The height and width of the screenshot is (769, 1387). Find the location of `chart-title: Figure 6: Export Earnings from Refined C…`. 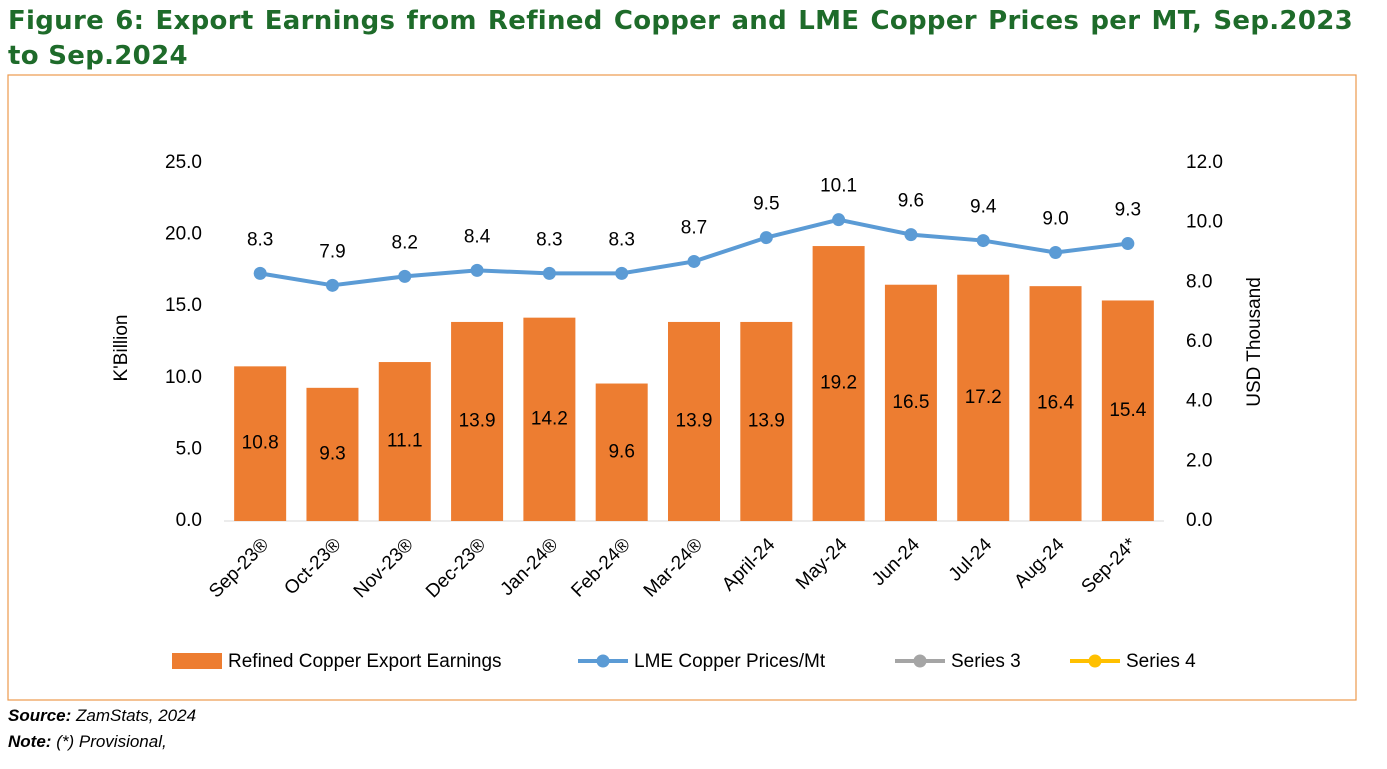

chart-title: Figure 6: Export Earnings from Refined C… is located at coordinates (680, 38).